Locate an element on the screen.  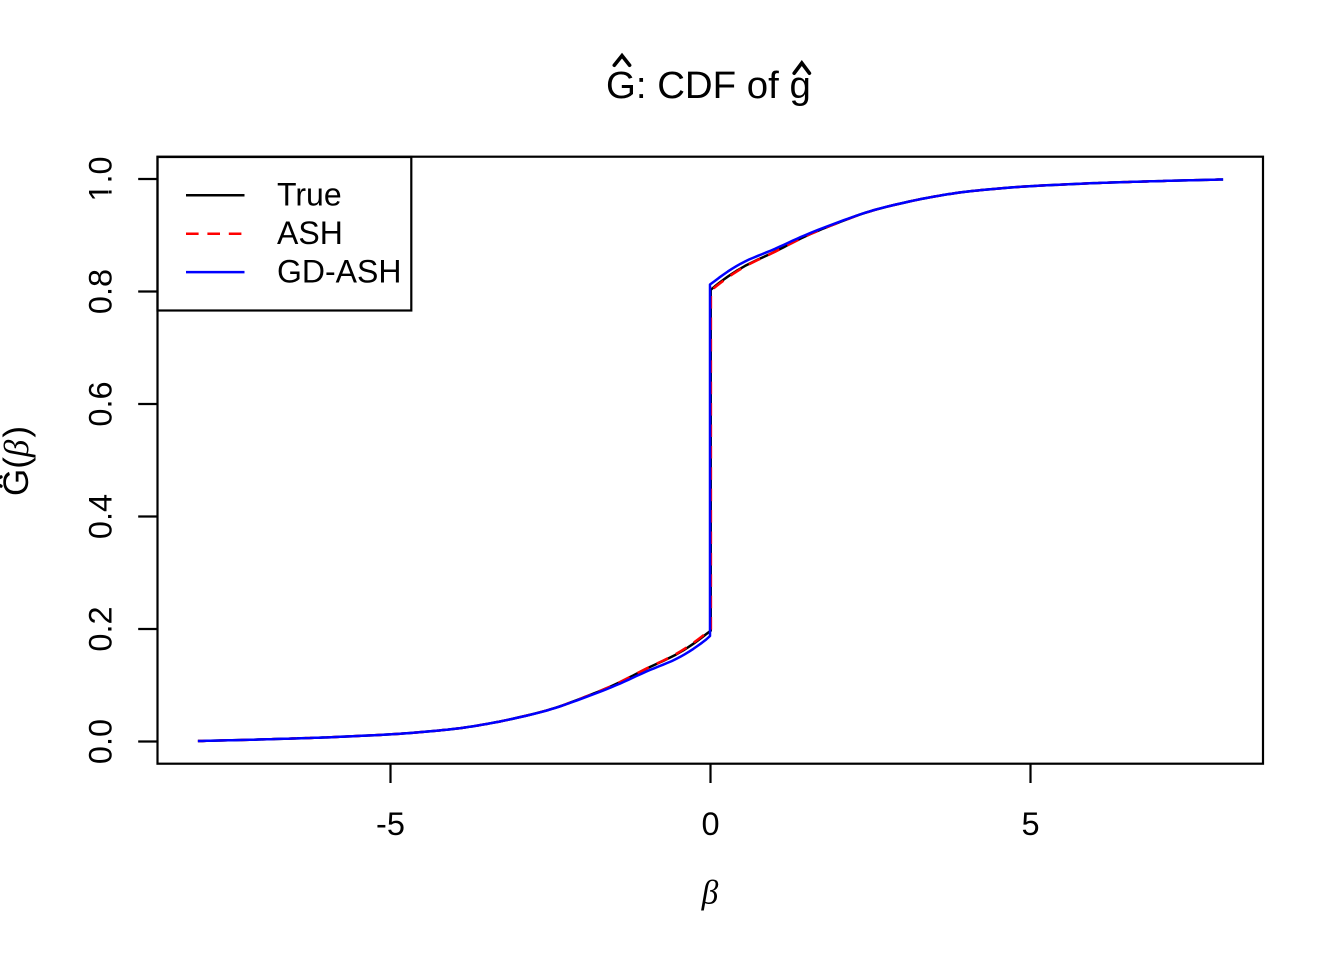
svg-text: 0.6 is located at coordinates (101, 403).